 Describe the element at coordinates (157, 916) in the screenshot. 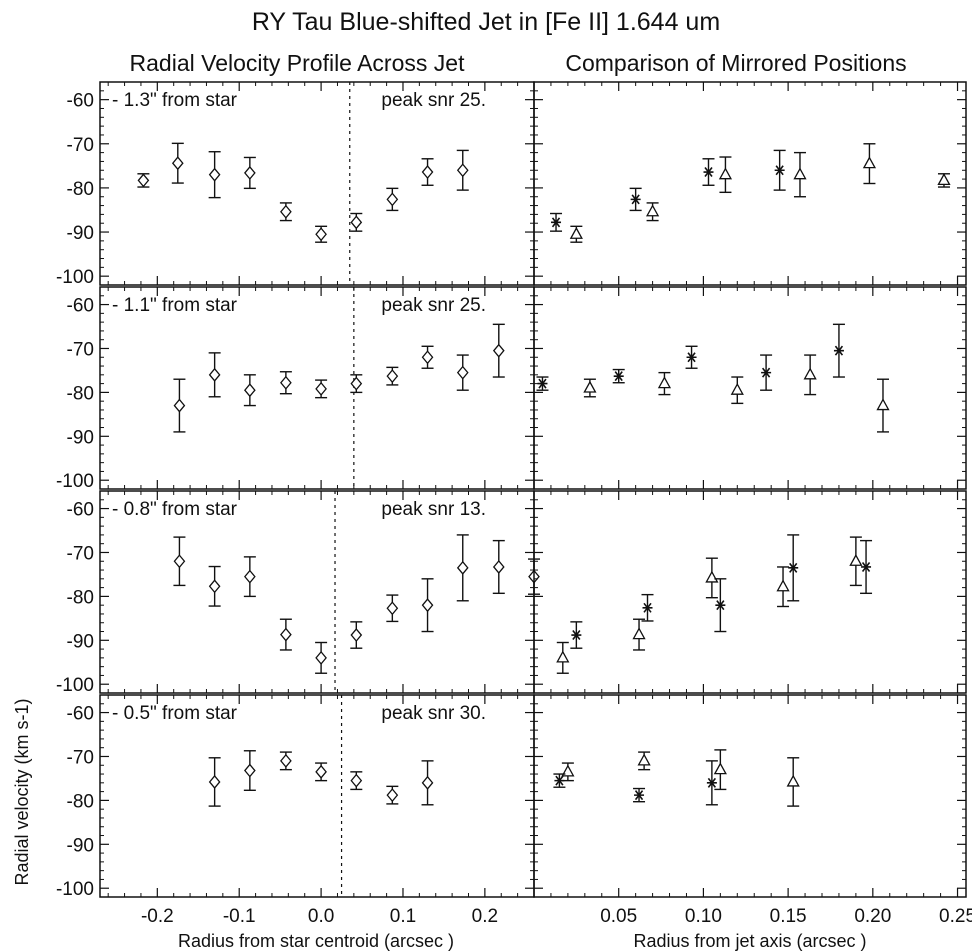

I see `x-tick-label: -0.2` at that location.